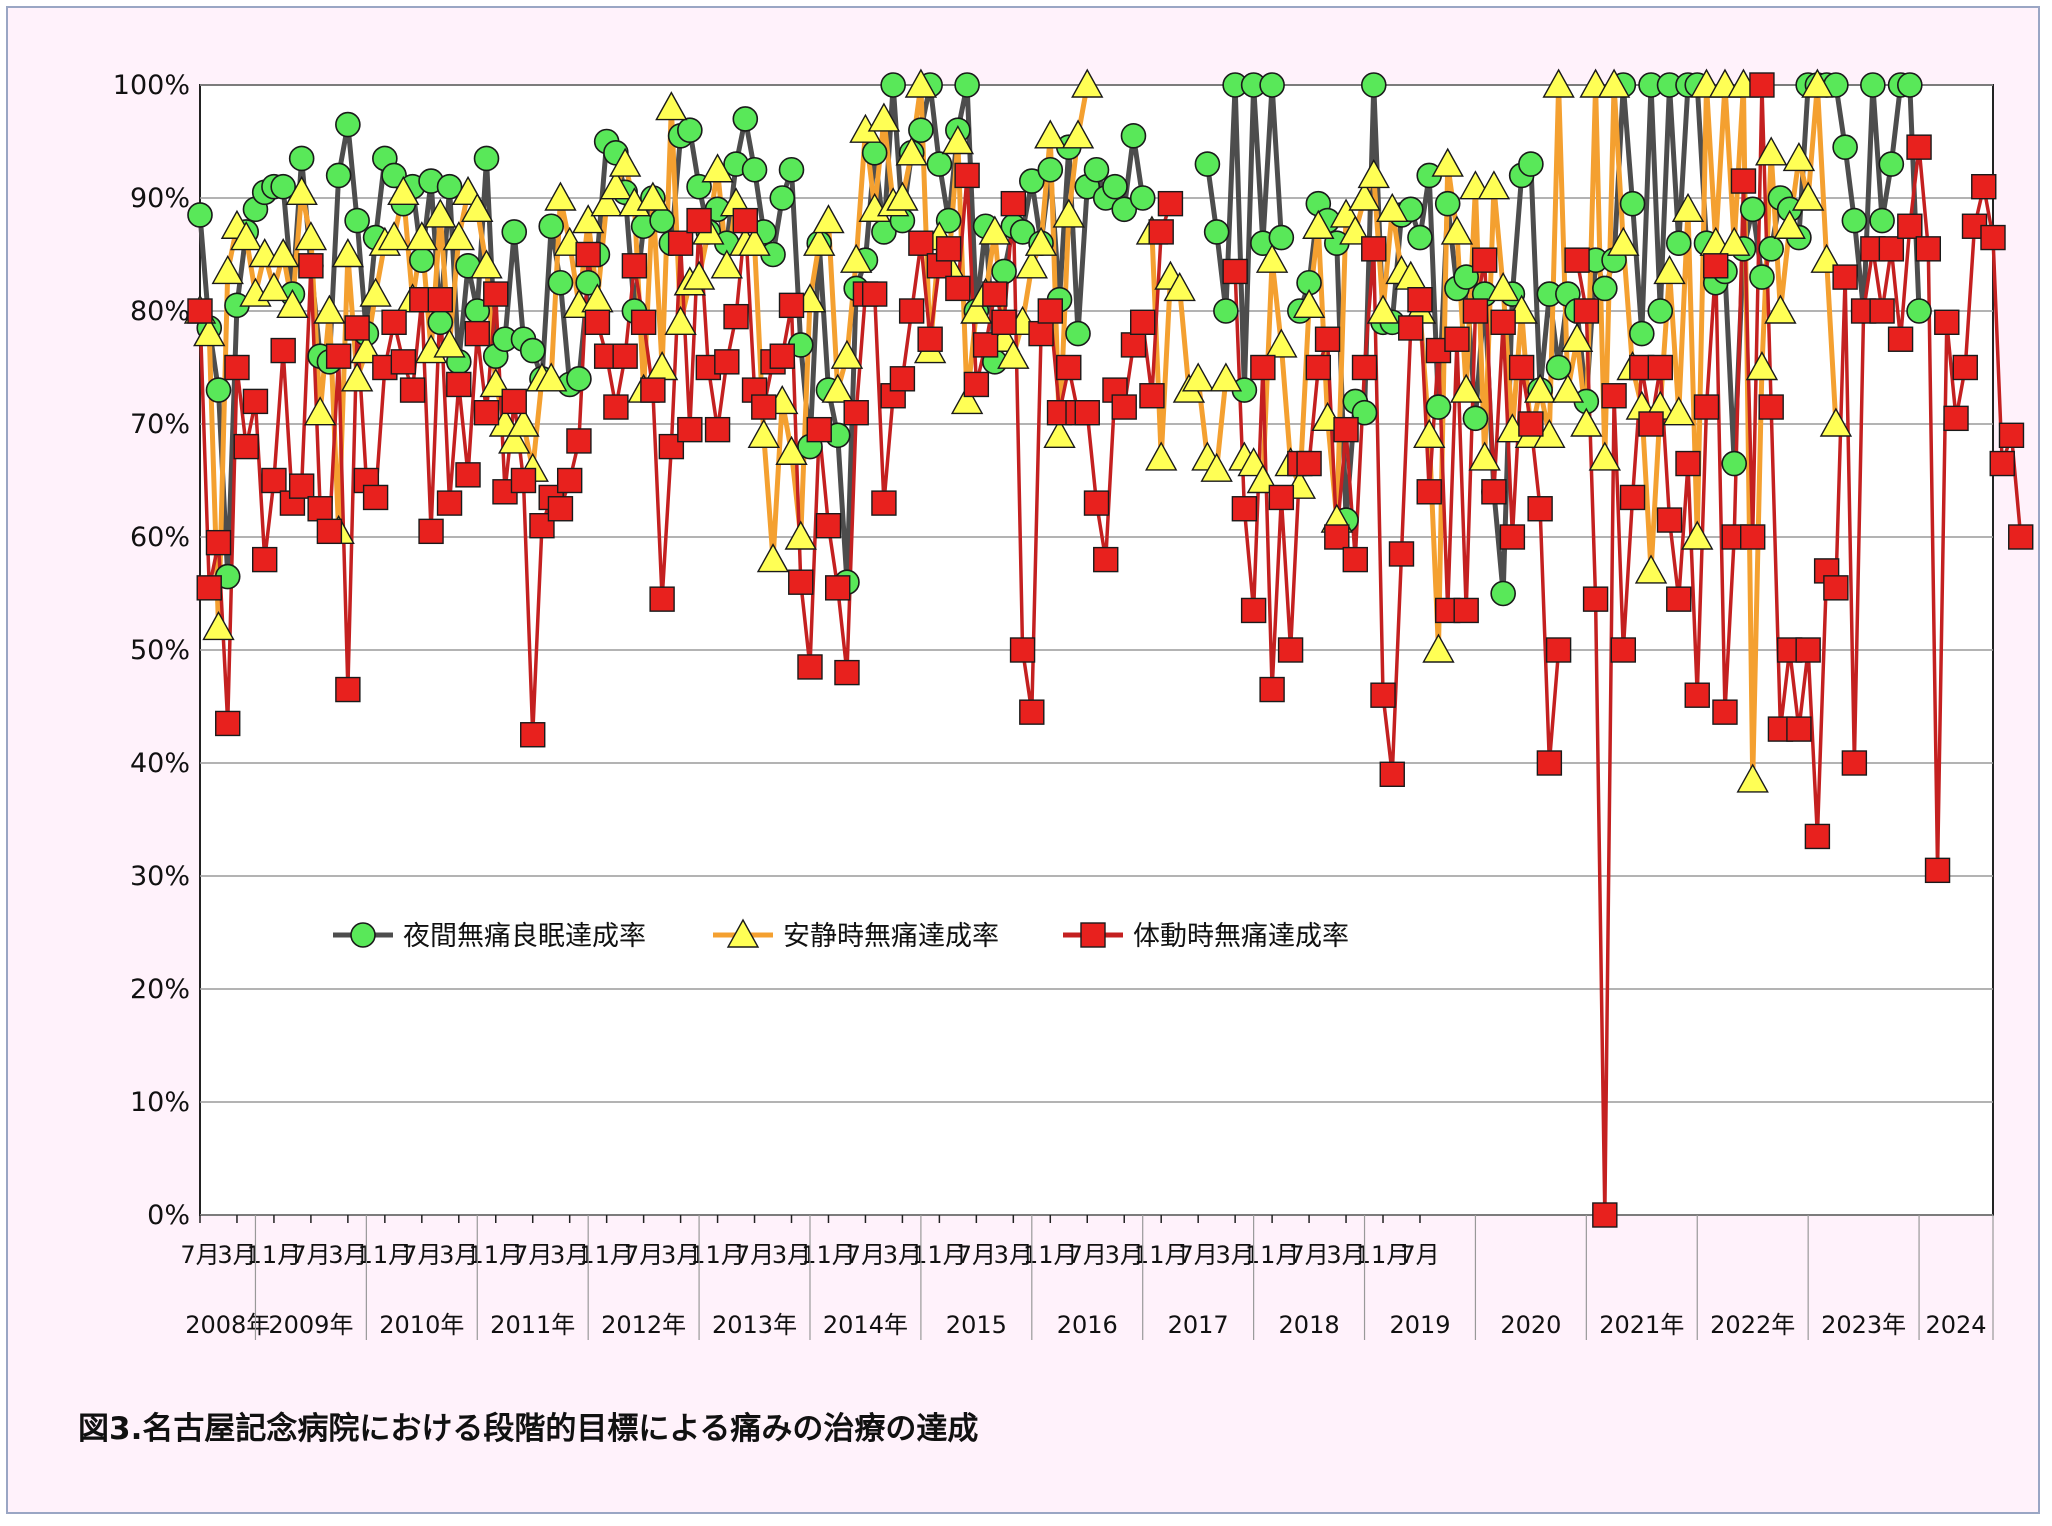  Describe the element at coordinates (976, 1325) in the screenshot. I see `x-year-label: 2015` at that location.